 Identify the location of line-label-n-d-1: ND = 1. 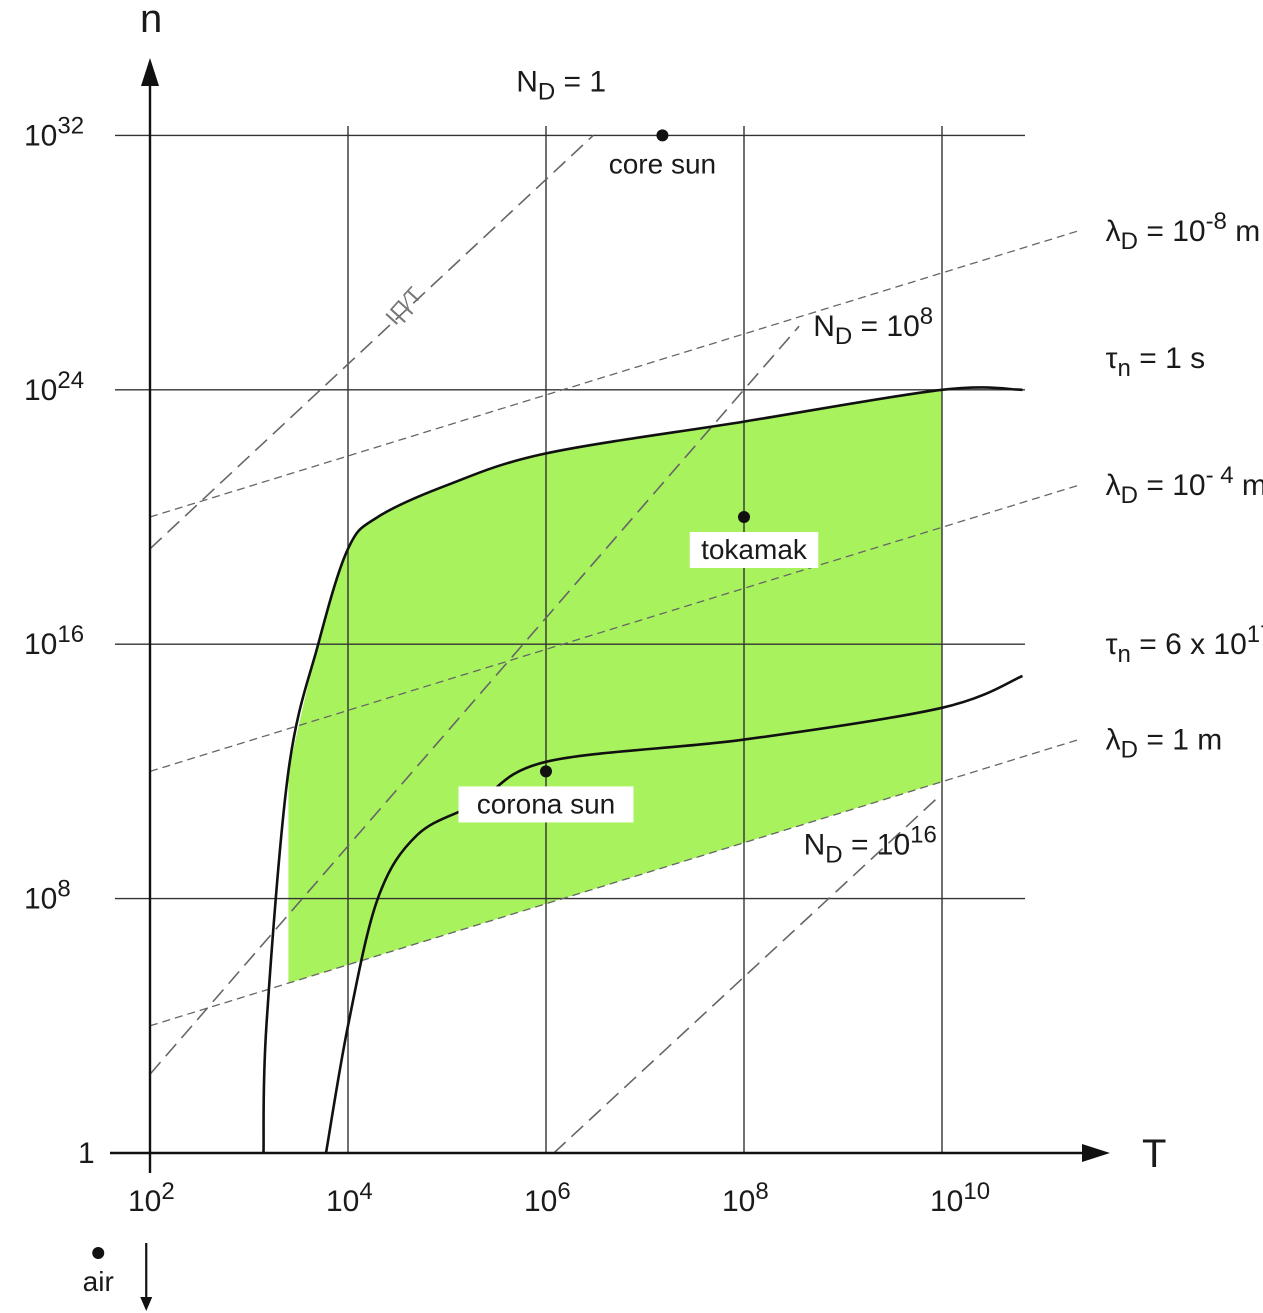
(561, 85).